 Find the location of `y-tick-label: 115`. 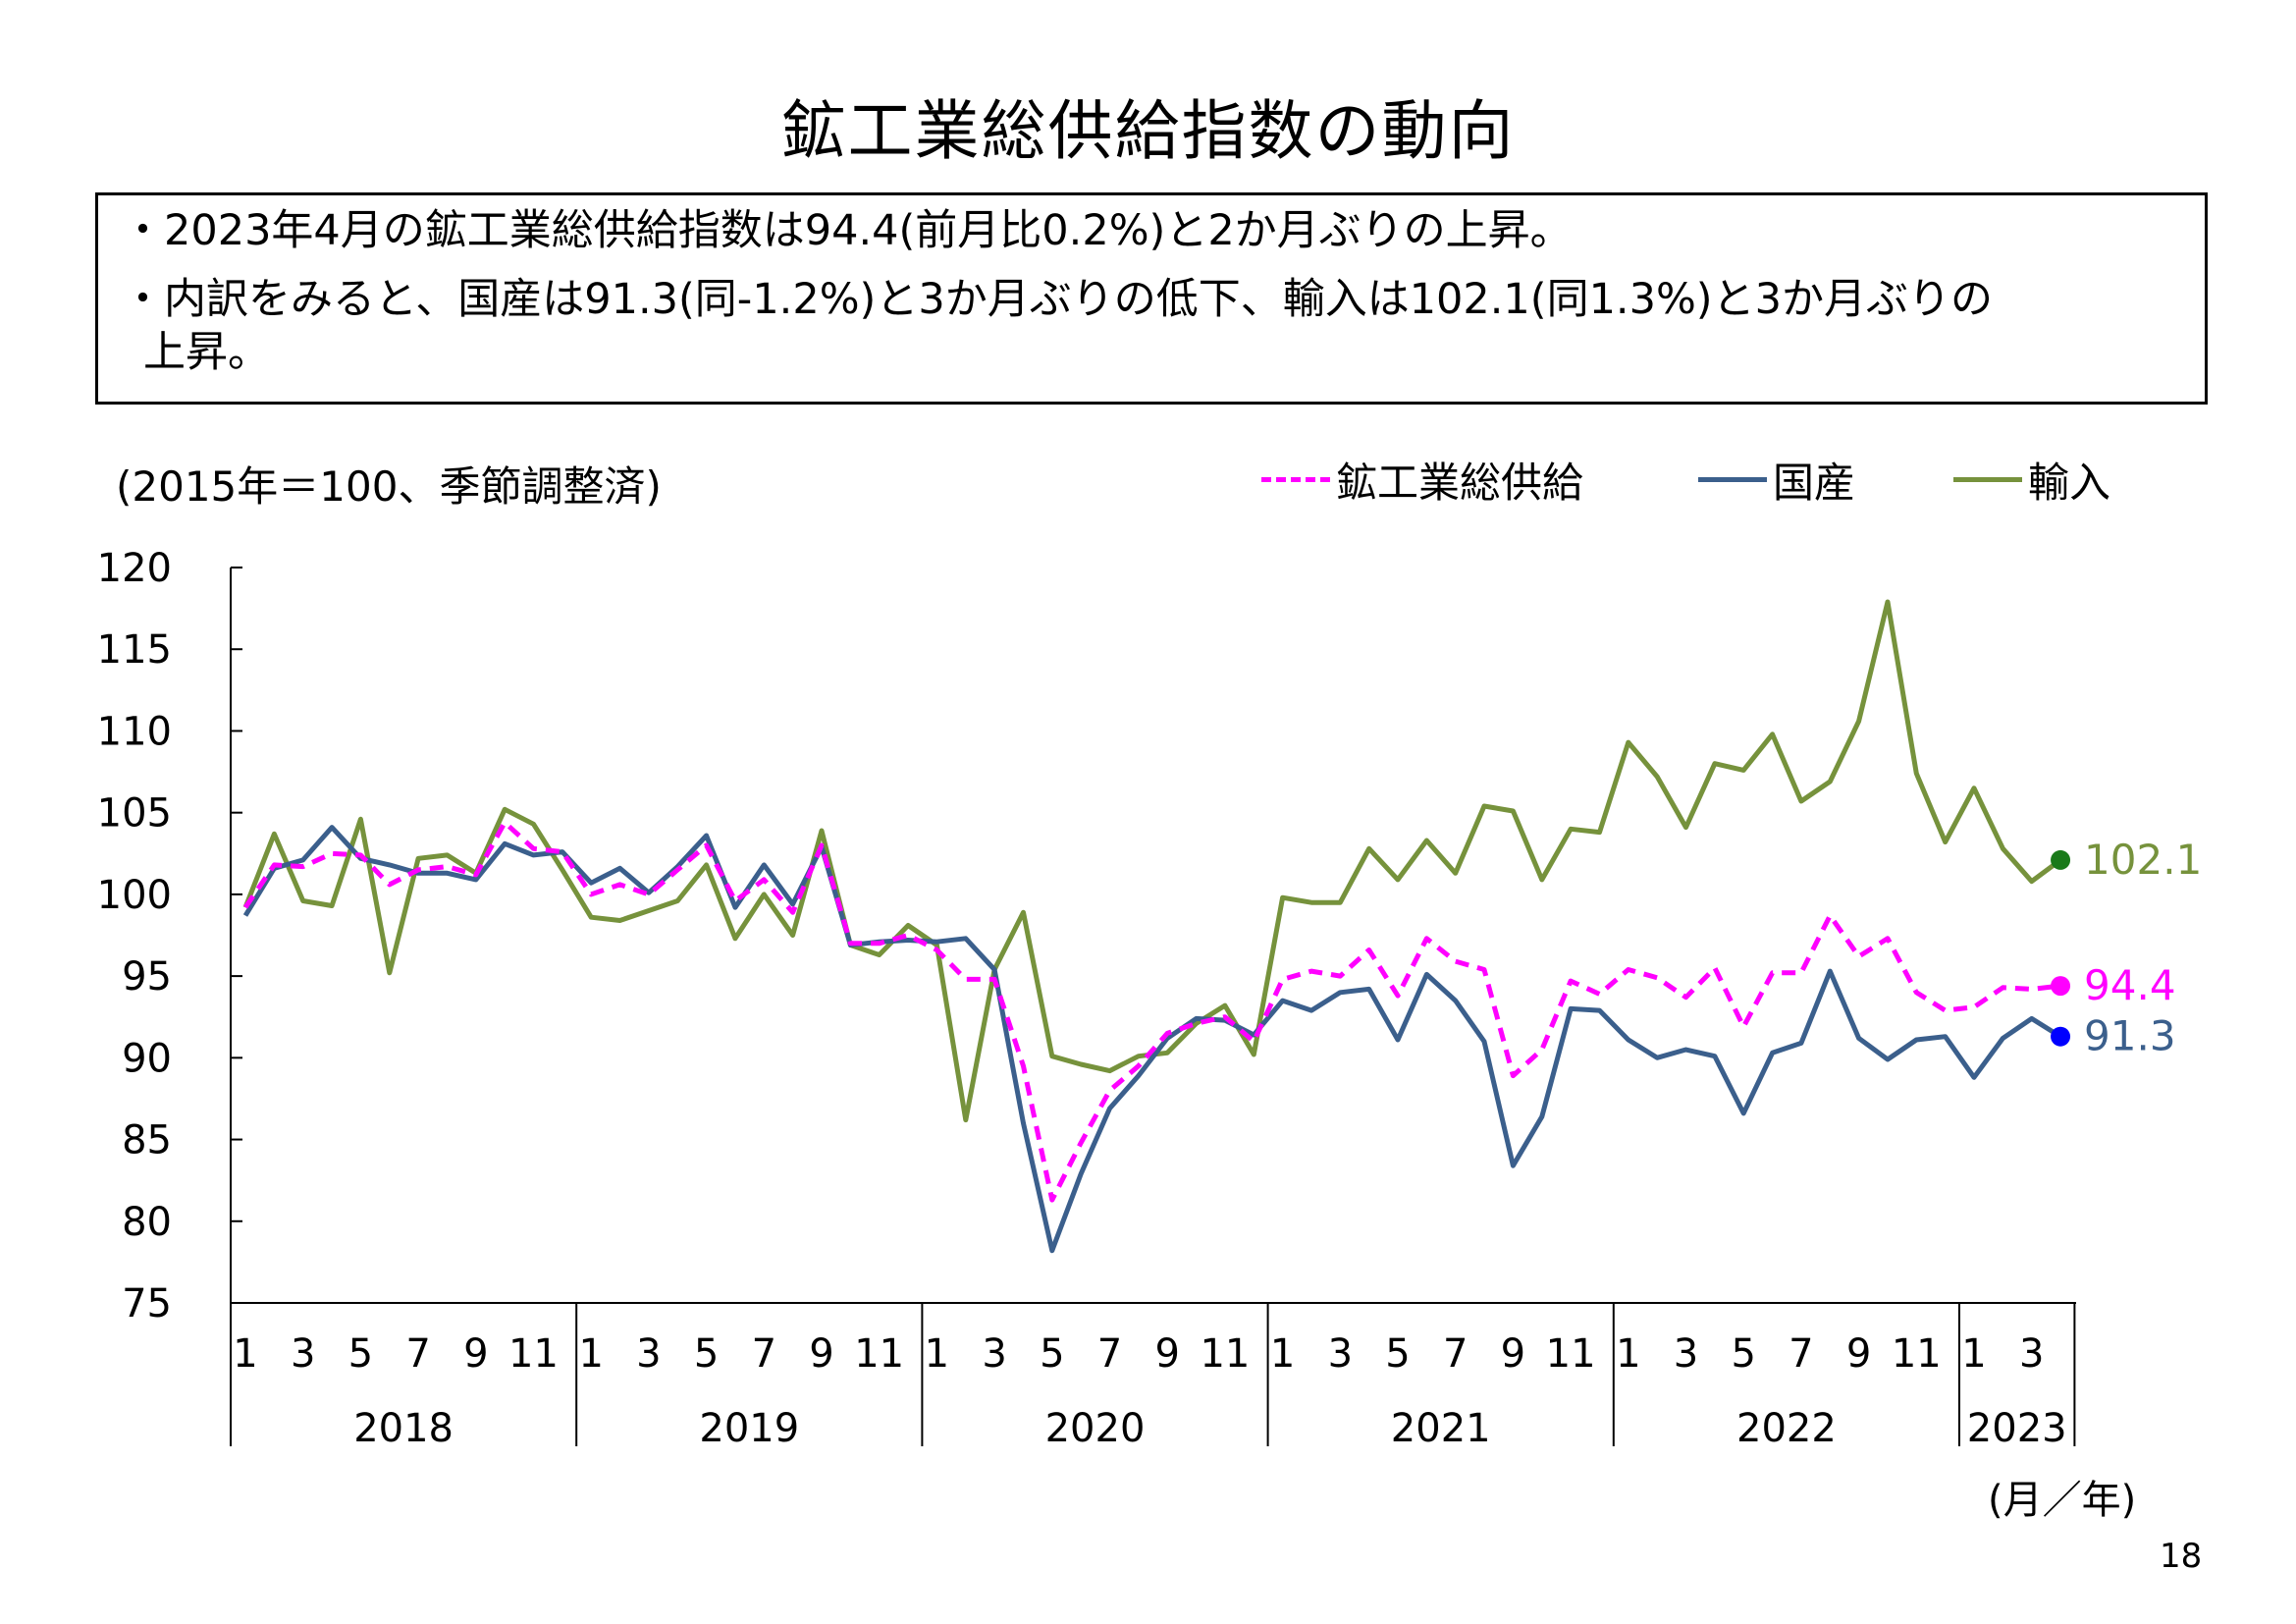

y-tick-label: 115 is located at coordinates (134, 650).